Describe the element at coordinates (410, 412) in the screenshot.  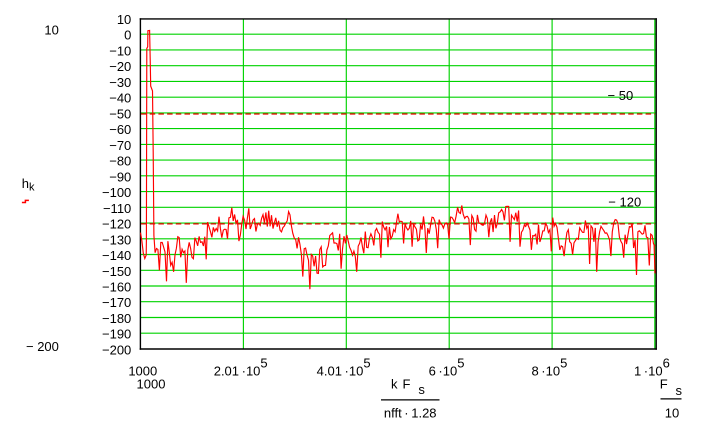
I see `svg-text: nfft · 1.28` at that location.